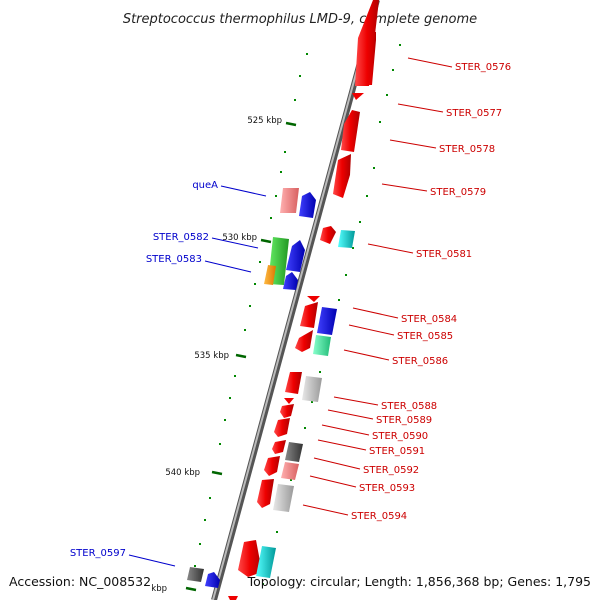  Describe the element at coordinates (467, 149) in the screenshot. I see `label-ster-0578: STER_0578` at that location.